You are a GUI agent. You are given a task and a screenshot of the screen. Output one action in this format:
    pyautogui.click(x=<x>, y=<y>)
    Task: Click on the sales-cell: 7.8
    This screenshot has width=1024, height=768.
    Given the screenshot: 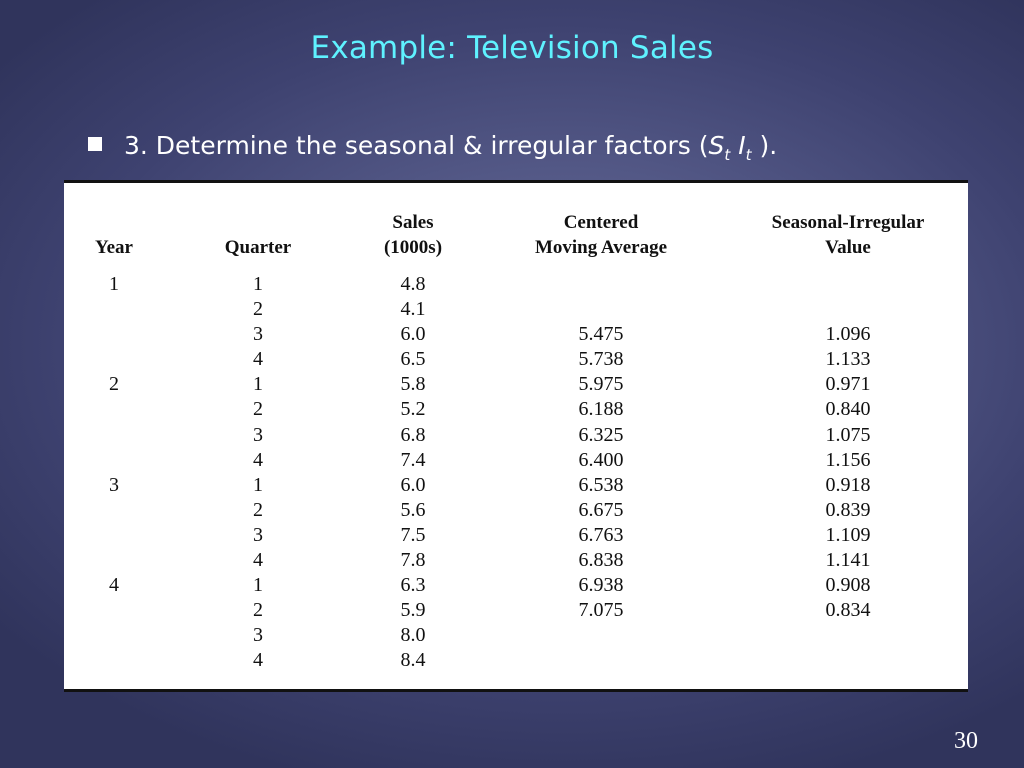 What is the action you would take?
    pyautogui.click(x=413, y=560)
    